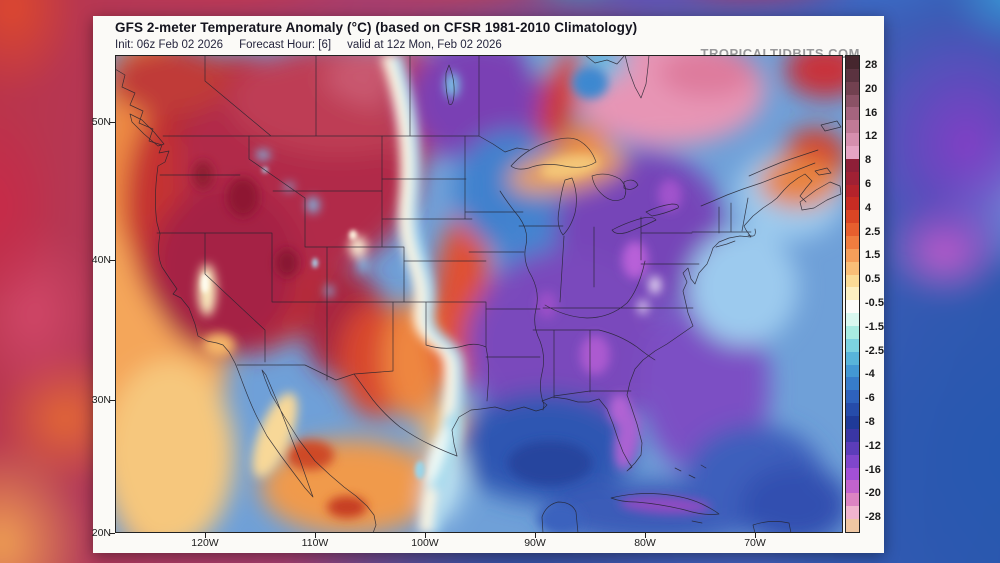 This screenshot has height=563, width=1000. Describe the element at coordinates (873, 279) in the screenshot. I see `colorbar-tick-0.5: 0.5` at that location.